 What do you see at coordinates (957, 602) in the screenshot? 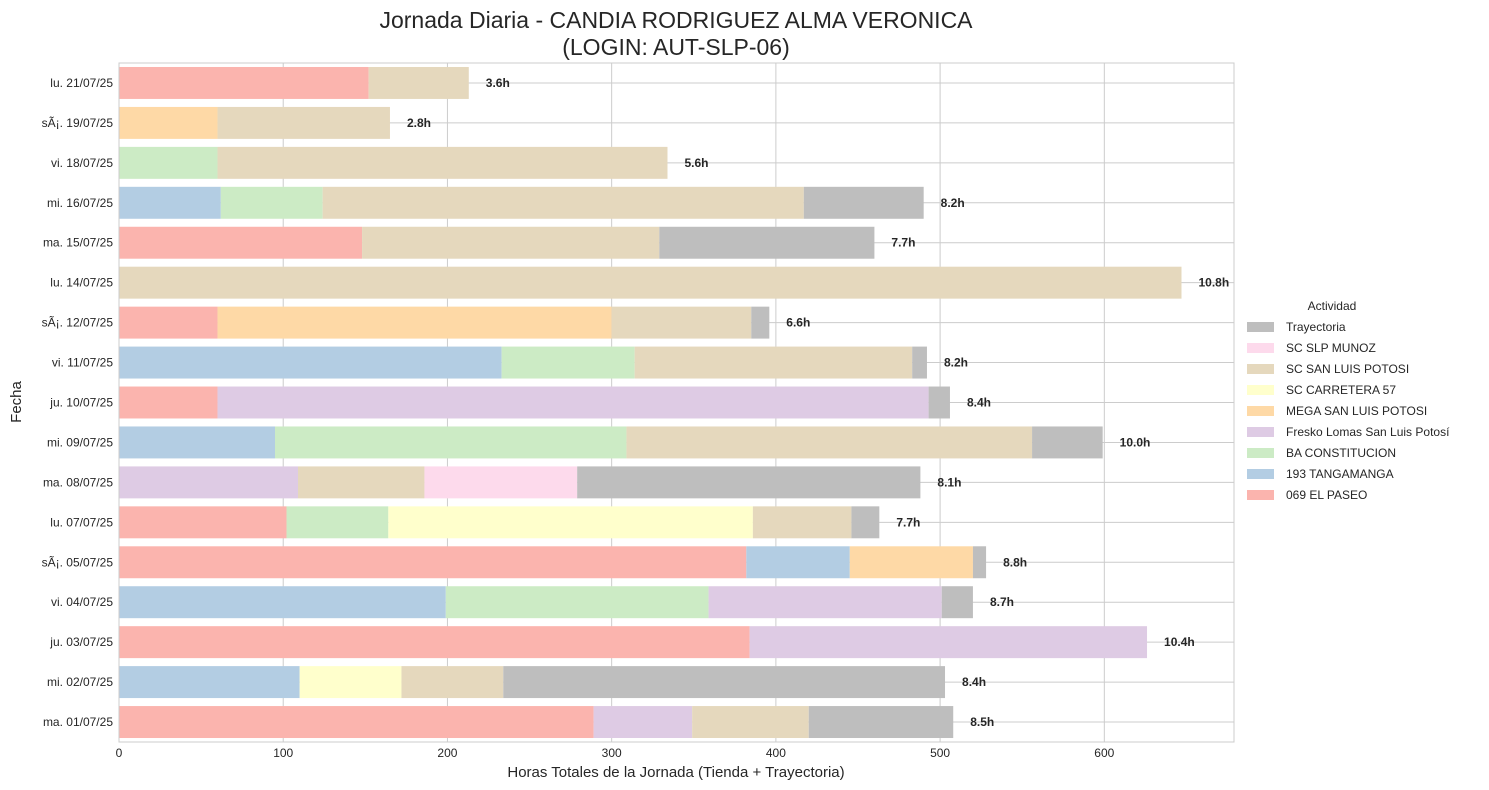
I see `bar-segment: Trayectoria: 19` at bounding box center [957, 602].